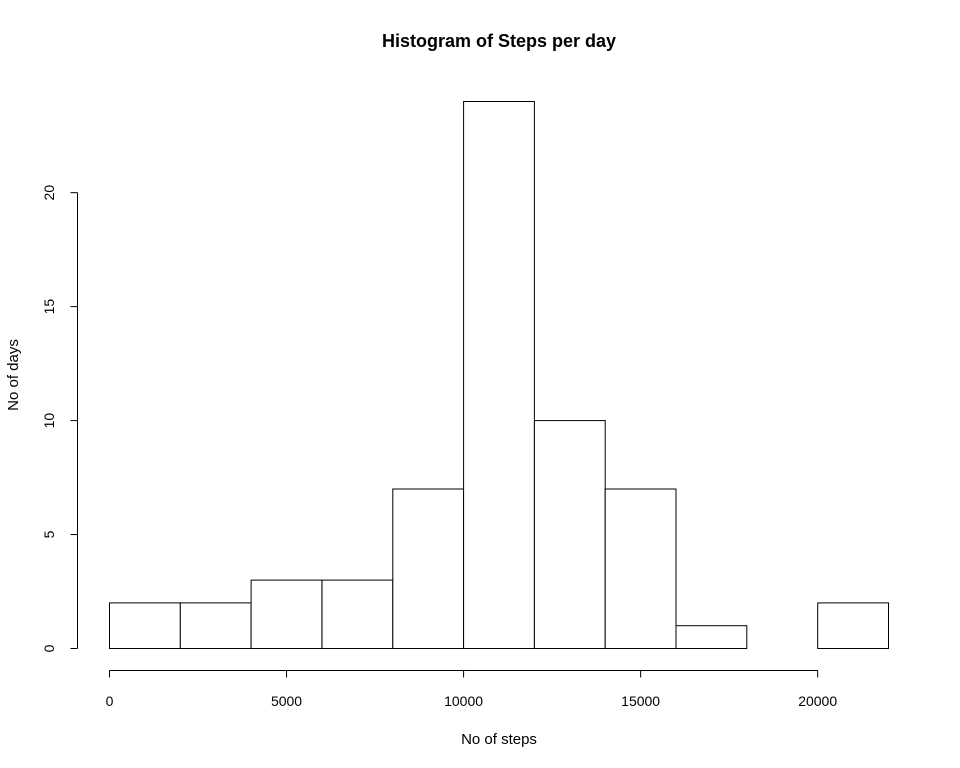  Describe the element at coordinates (110, 701) in the screenshot. I see `x-tick-label: 0` at that location.